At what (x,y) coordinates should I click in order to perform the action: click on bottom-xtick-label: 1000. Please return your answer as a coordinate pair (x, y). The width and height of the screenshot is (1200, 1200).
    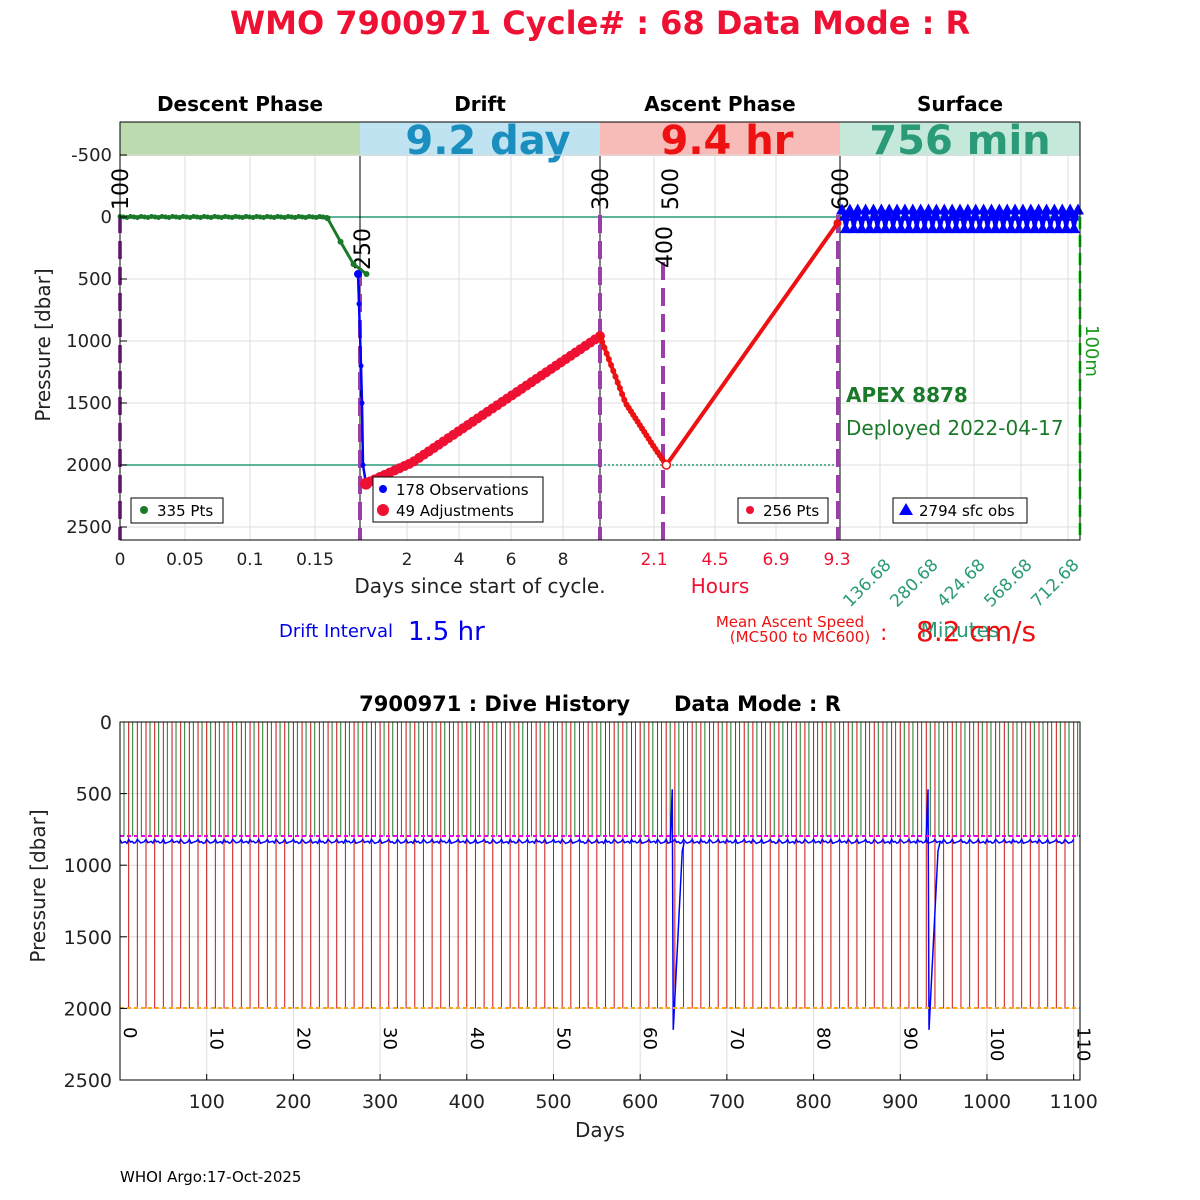
    Looking at the image, I should click on (987, 1102).